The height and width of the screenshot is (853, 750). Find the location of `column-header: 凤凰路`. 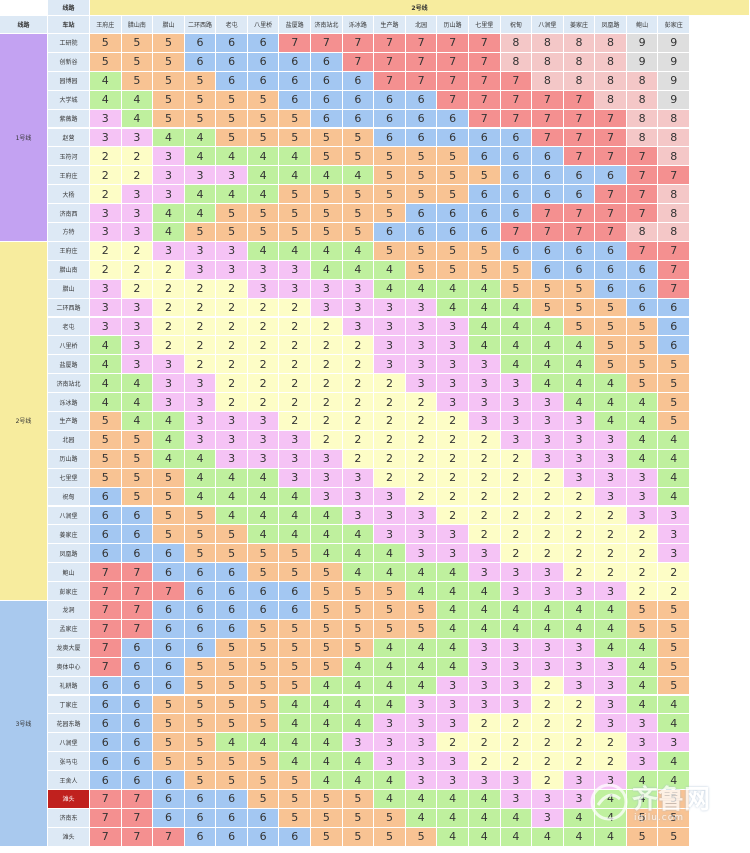

column-header: 凤凰路 is located at coordinates (611, 25).